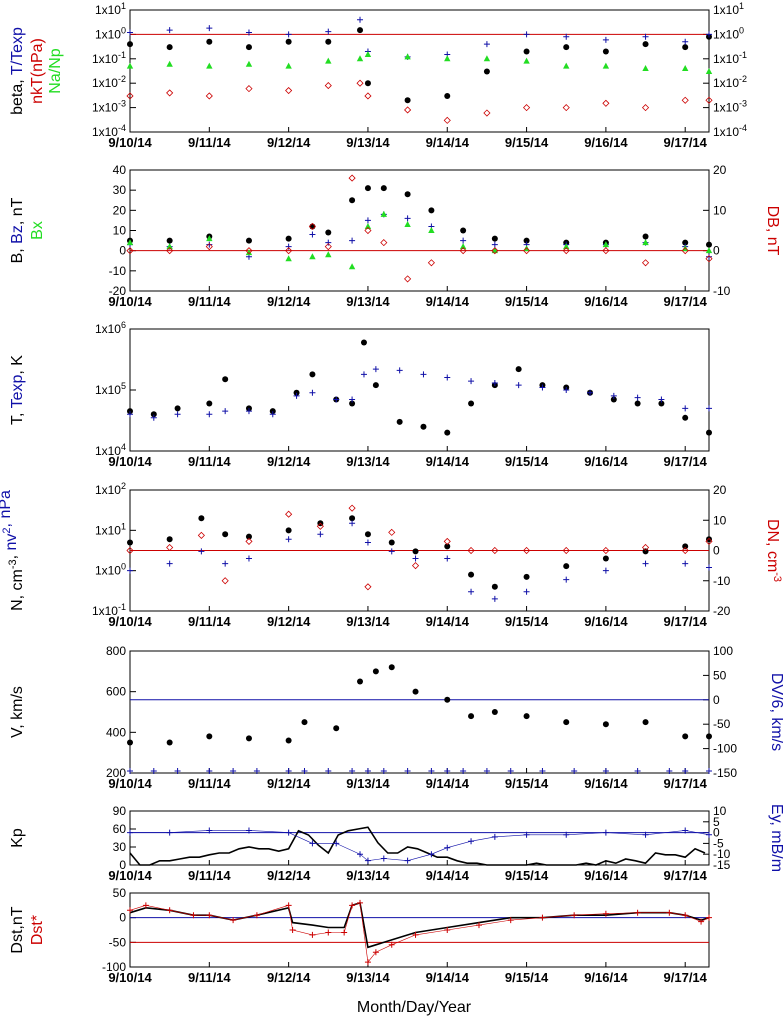 Image resolution: width=783 pixels, height=1024 pixels. I want to click on x-tick-label: 9/13/14, so click(368, 142).